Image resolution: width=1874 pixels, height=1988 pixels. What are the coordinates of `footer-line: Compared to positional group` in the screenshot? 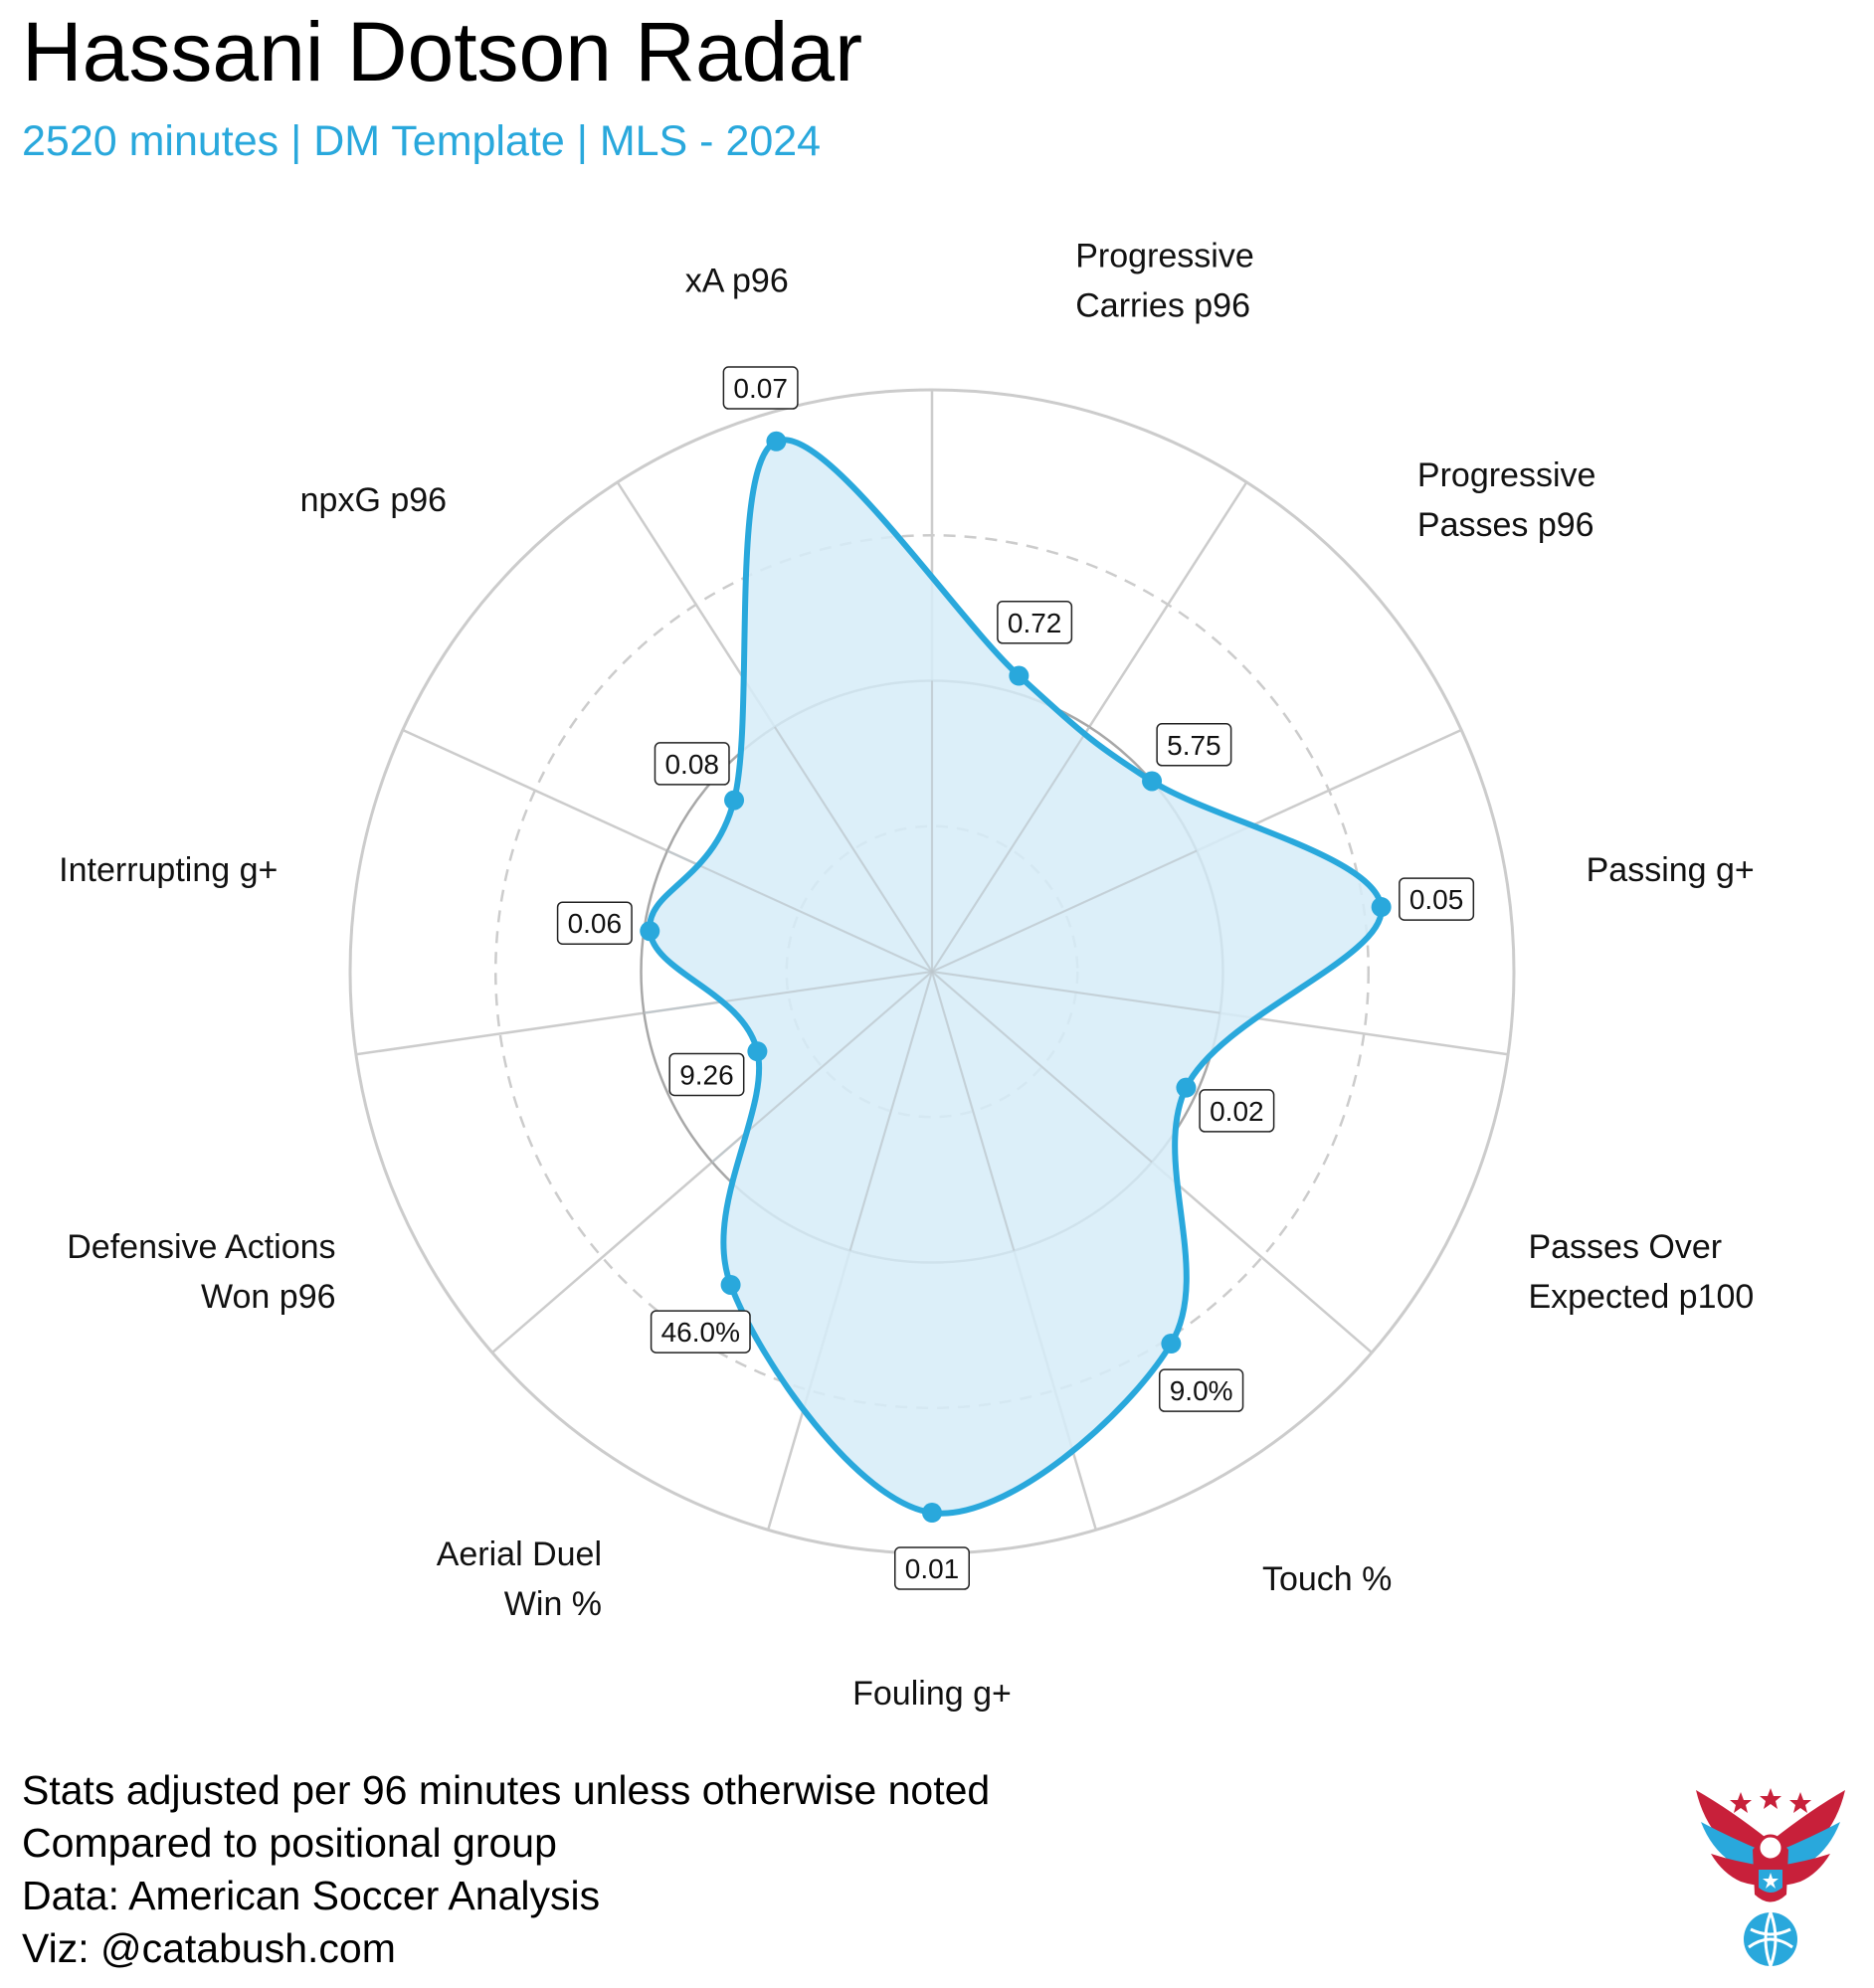 It's located at (289, 1843).